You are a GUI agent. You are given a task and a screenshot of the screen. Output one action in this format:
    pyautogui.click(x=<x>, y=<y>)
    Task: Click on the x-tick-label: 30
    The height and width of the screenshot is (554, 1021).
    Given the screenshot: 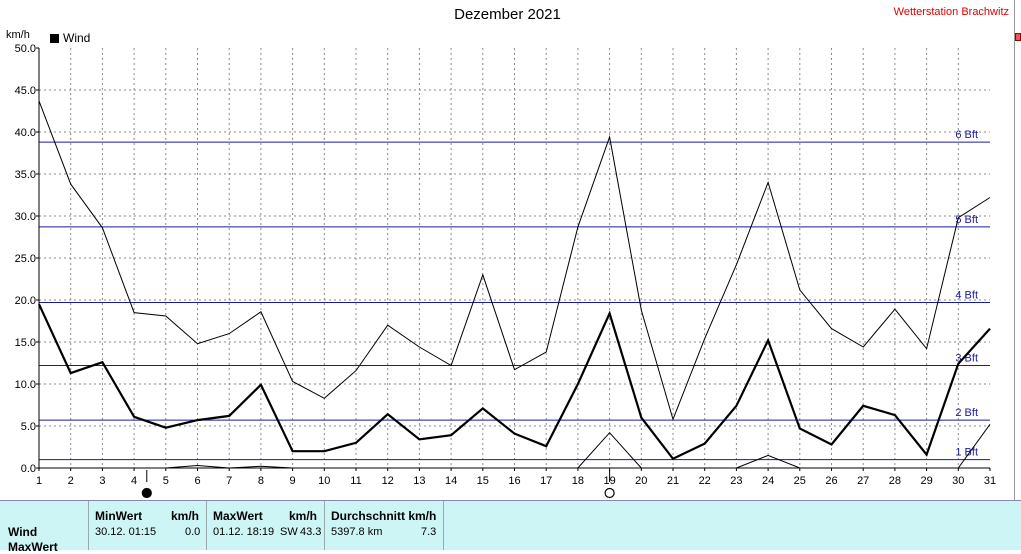 What is the action you would take?
    pyautogui.click(x=958, y=481)
    